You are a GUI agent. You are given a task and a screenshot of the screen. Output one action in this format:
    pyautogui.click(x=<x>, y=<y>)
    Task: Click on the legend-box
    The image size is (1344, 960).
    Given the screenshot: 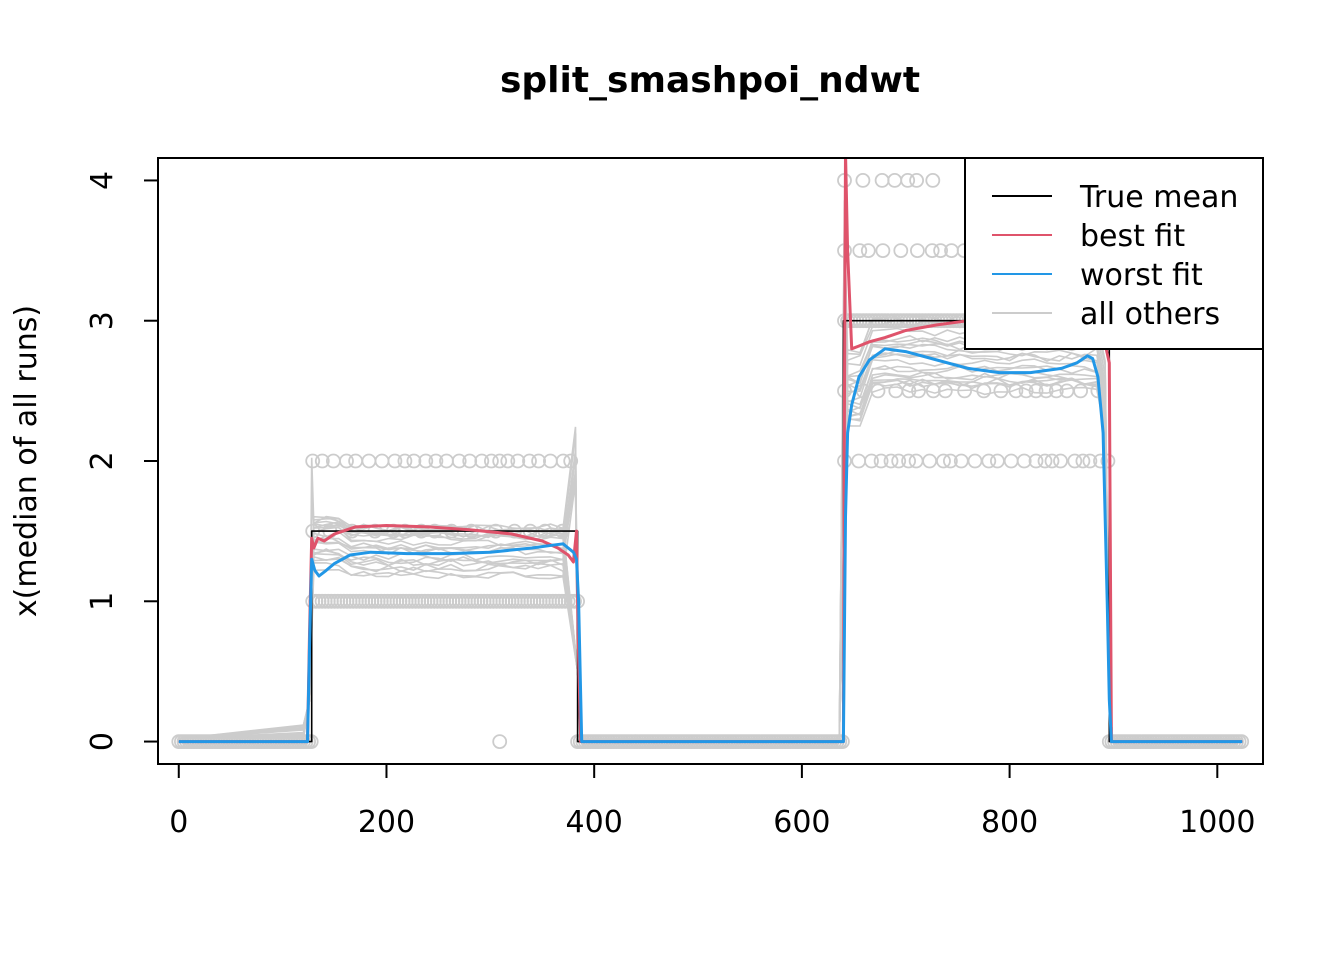 What is the action you would take?
    pyautogui.click(x=1114, y=253)
    